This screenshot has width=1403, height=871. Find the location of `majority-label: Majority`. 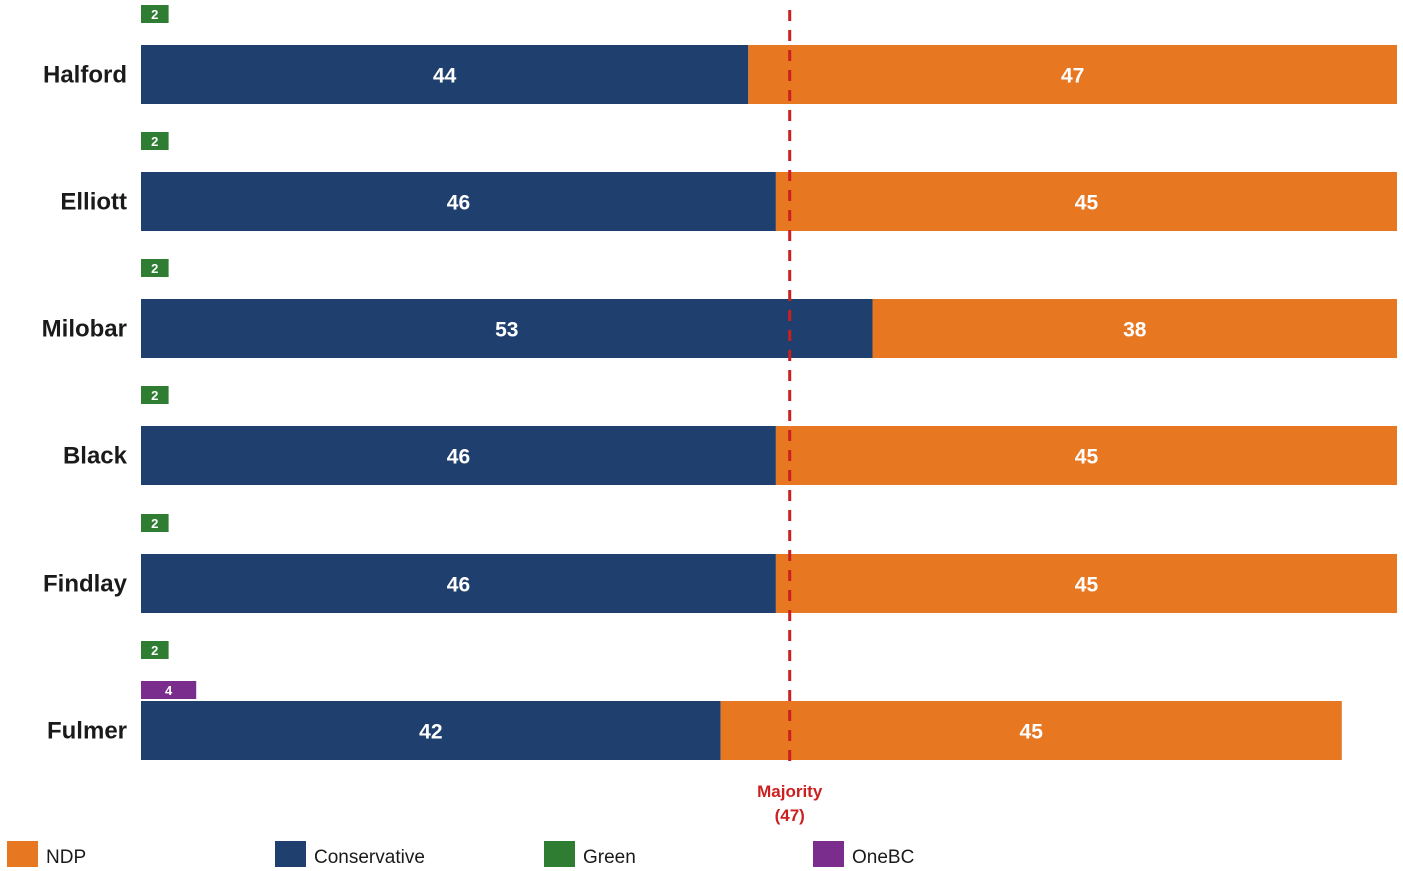

majority-label: Majority is located at coordinates (790, 791).